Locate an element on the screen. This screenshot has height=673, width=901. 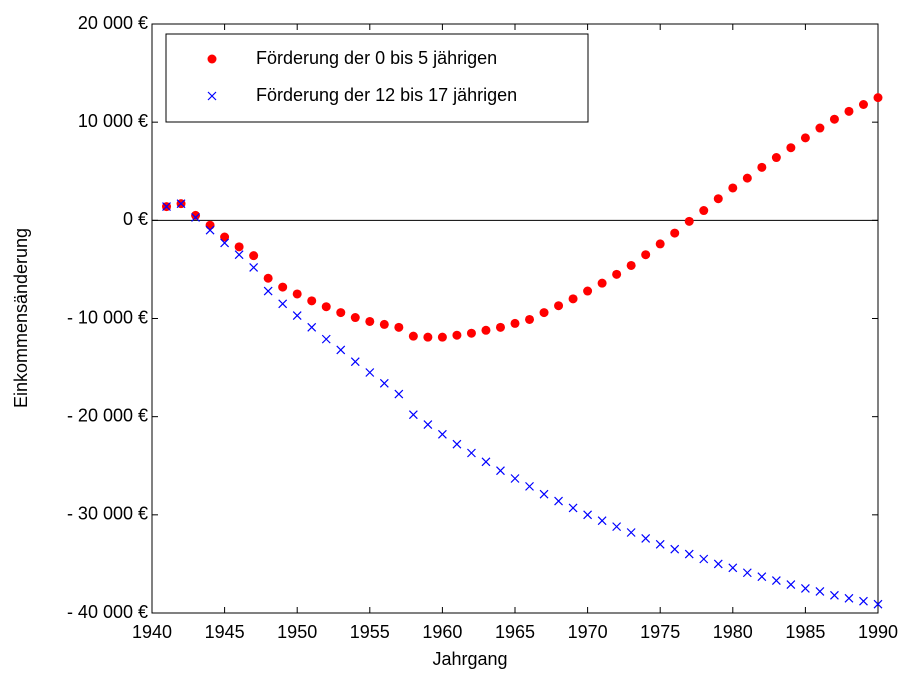
legend-box is located at coordinates (377, 78).